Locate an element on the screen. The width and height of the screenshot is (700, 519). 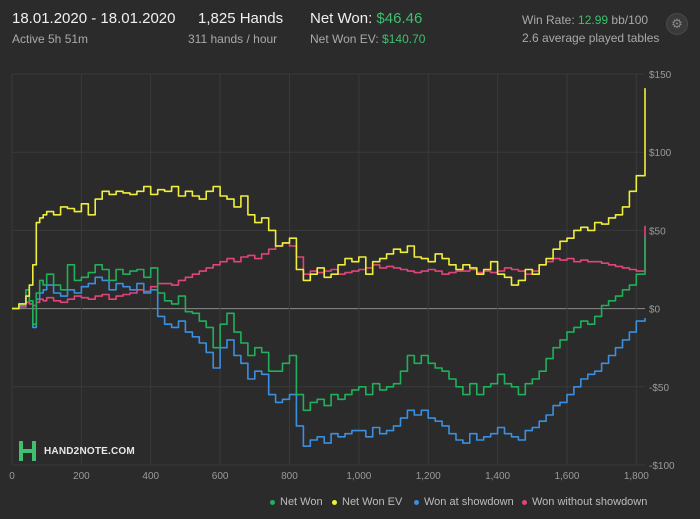
x-tick-label: 200 is located at coordinates (81, 476).